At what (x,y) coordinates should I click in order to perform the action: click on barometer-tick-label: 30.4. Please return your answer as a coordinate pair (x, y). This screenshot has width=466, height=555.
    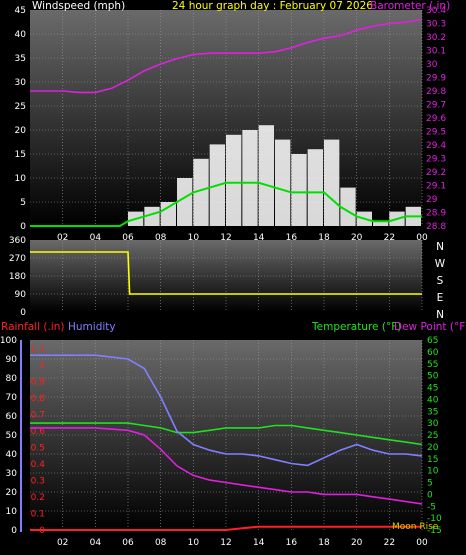
    Looking at the image, I should click on (436, 11).